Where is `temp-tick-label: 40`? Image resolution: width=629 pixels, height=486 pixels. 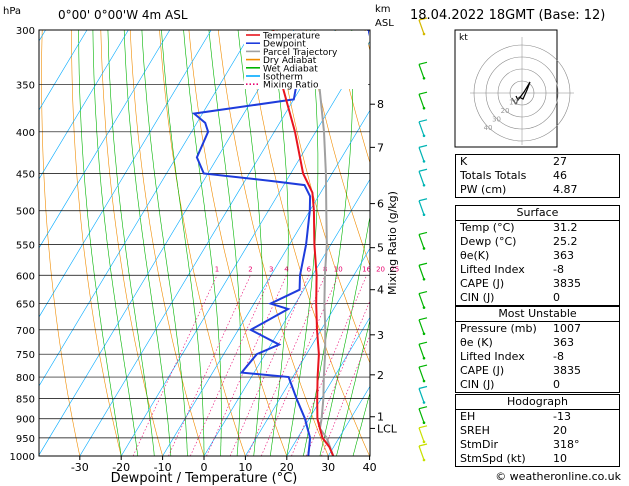 temp-tick-label: 40 is located at coordinates (370, 467).